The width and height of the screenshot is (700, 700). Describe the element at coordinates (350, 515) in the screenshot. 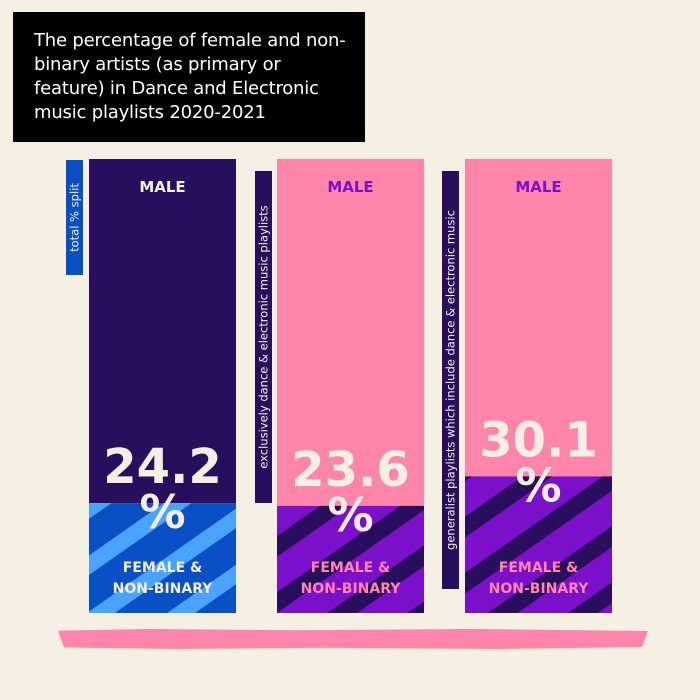

I see `percent-sign-2: %` at that location.